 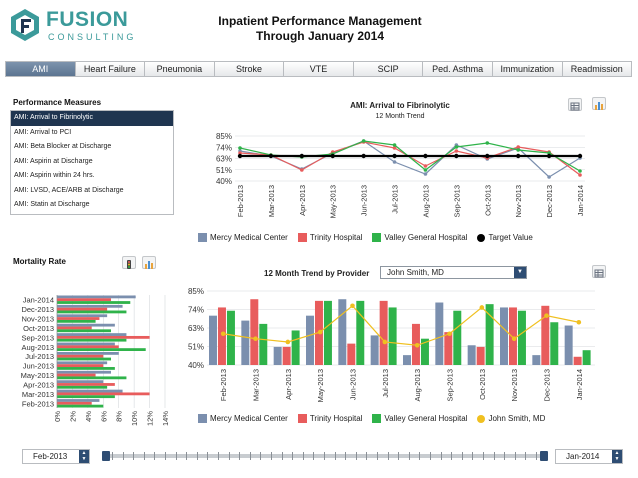 What do you see at coordinates (40, 69) in the screenshot?
I see `tab-ami: AMI` at bounding box center [40, 69].